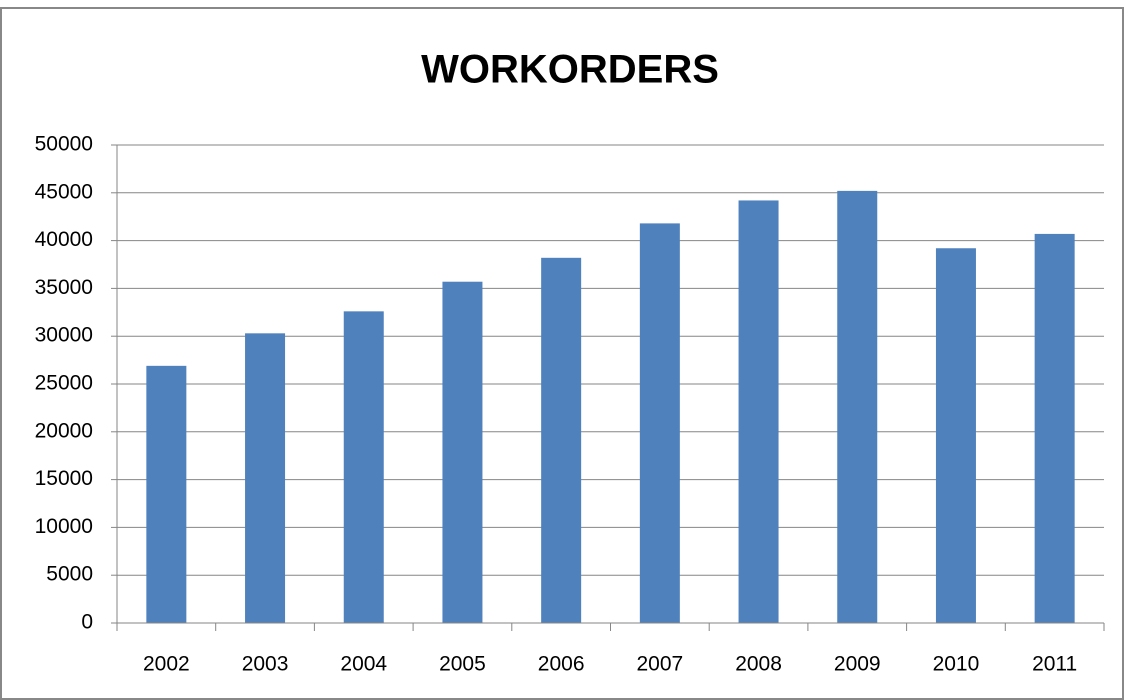  I want to click on y-tick-label: 10000, so click(64, 526).